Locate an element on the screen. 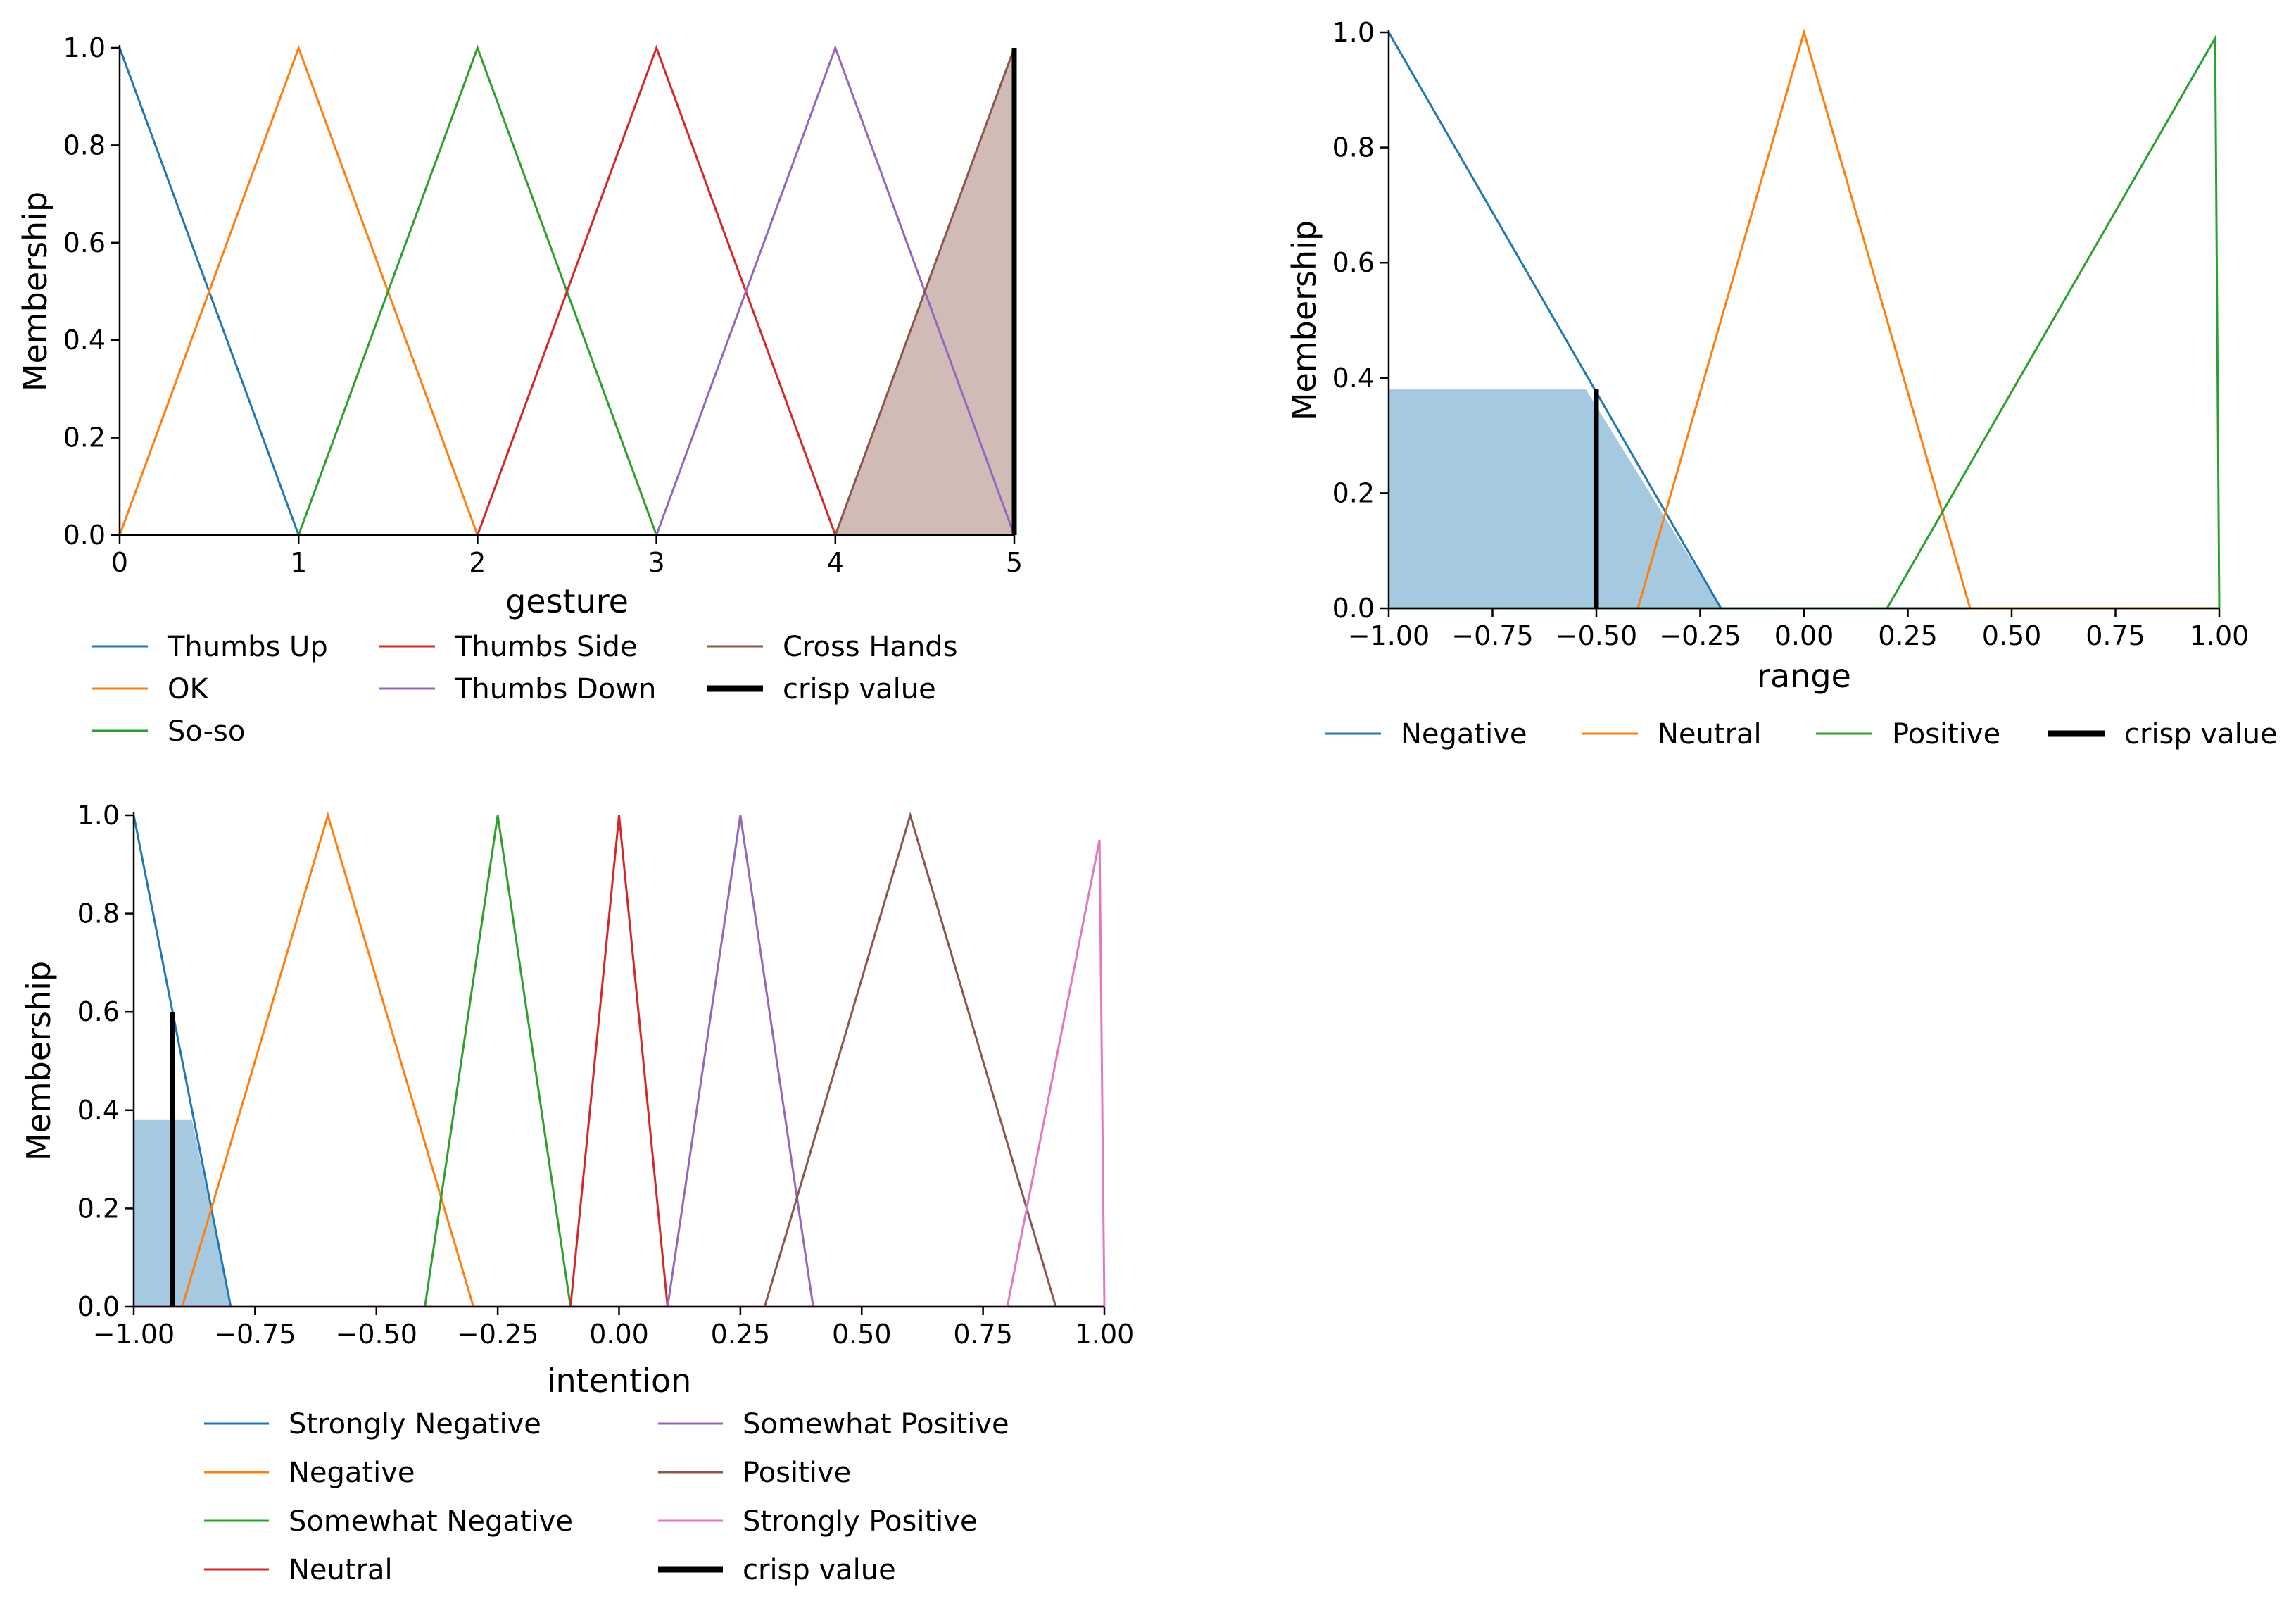  legend-label-so-so: So-so is located at coordinates (206, 731).